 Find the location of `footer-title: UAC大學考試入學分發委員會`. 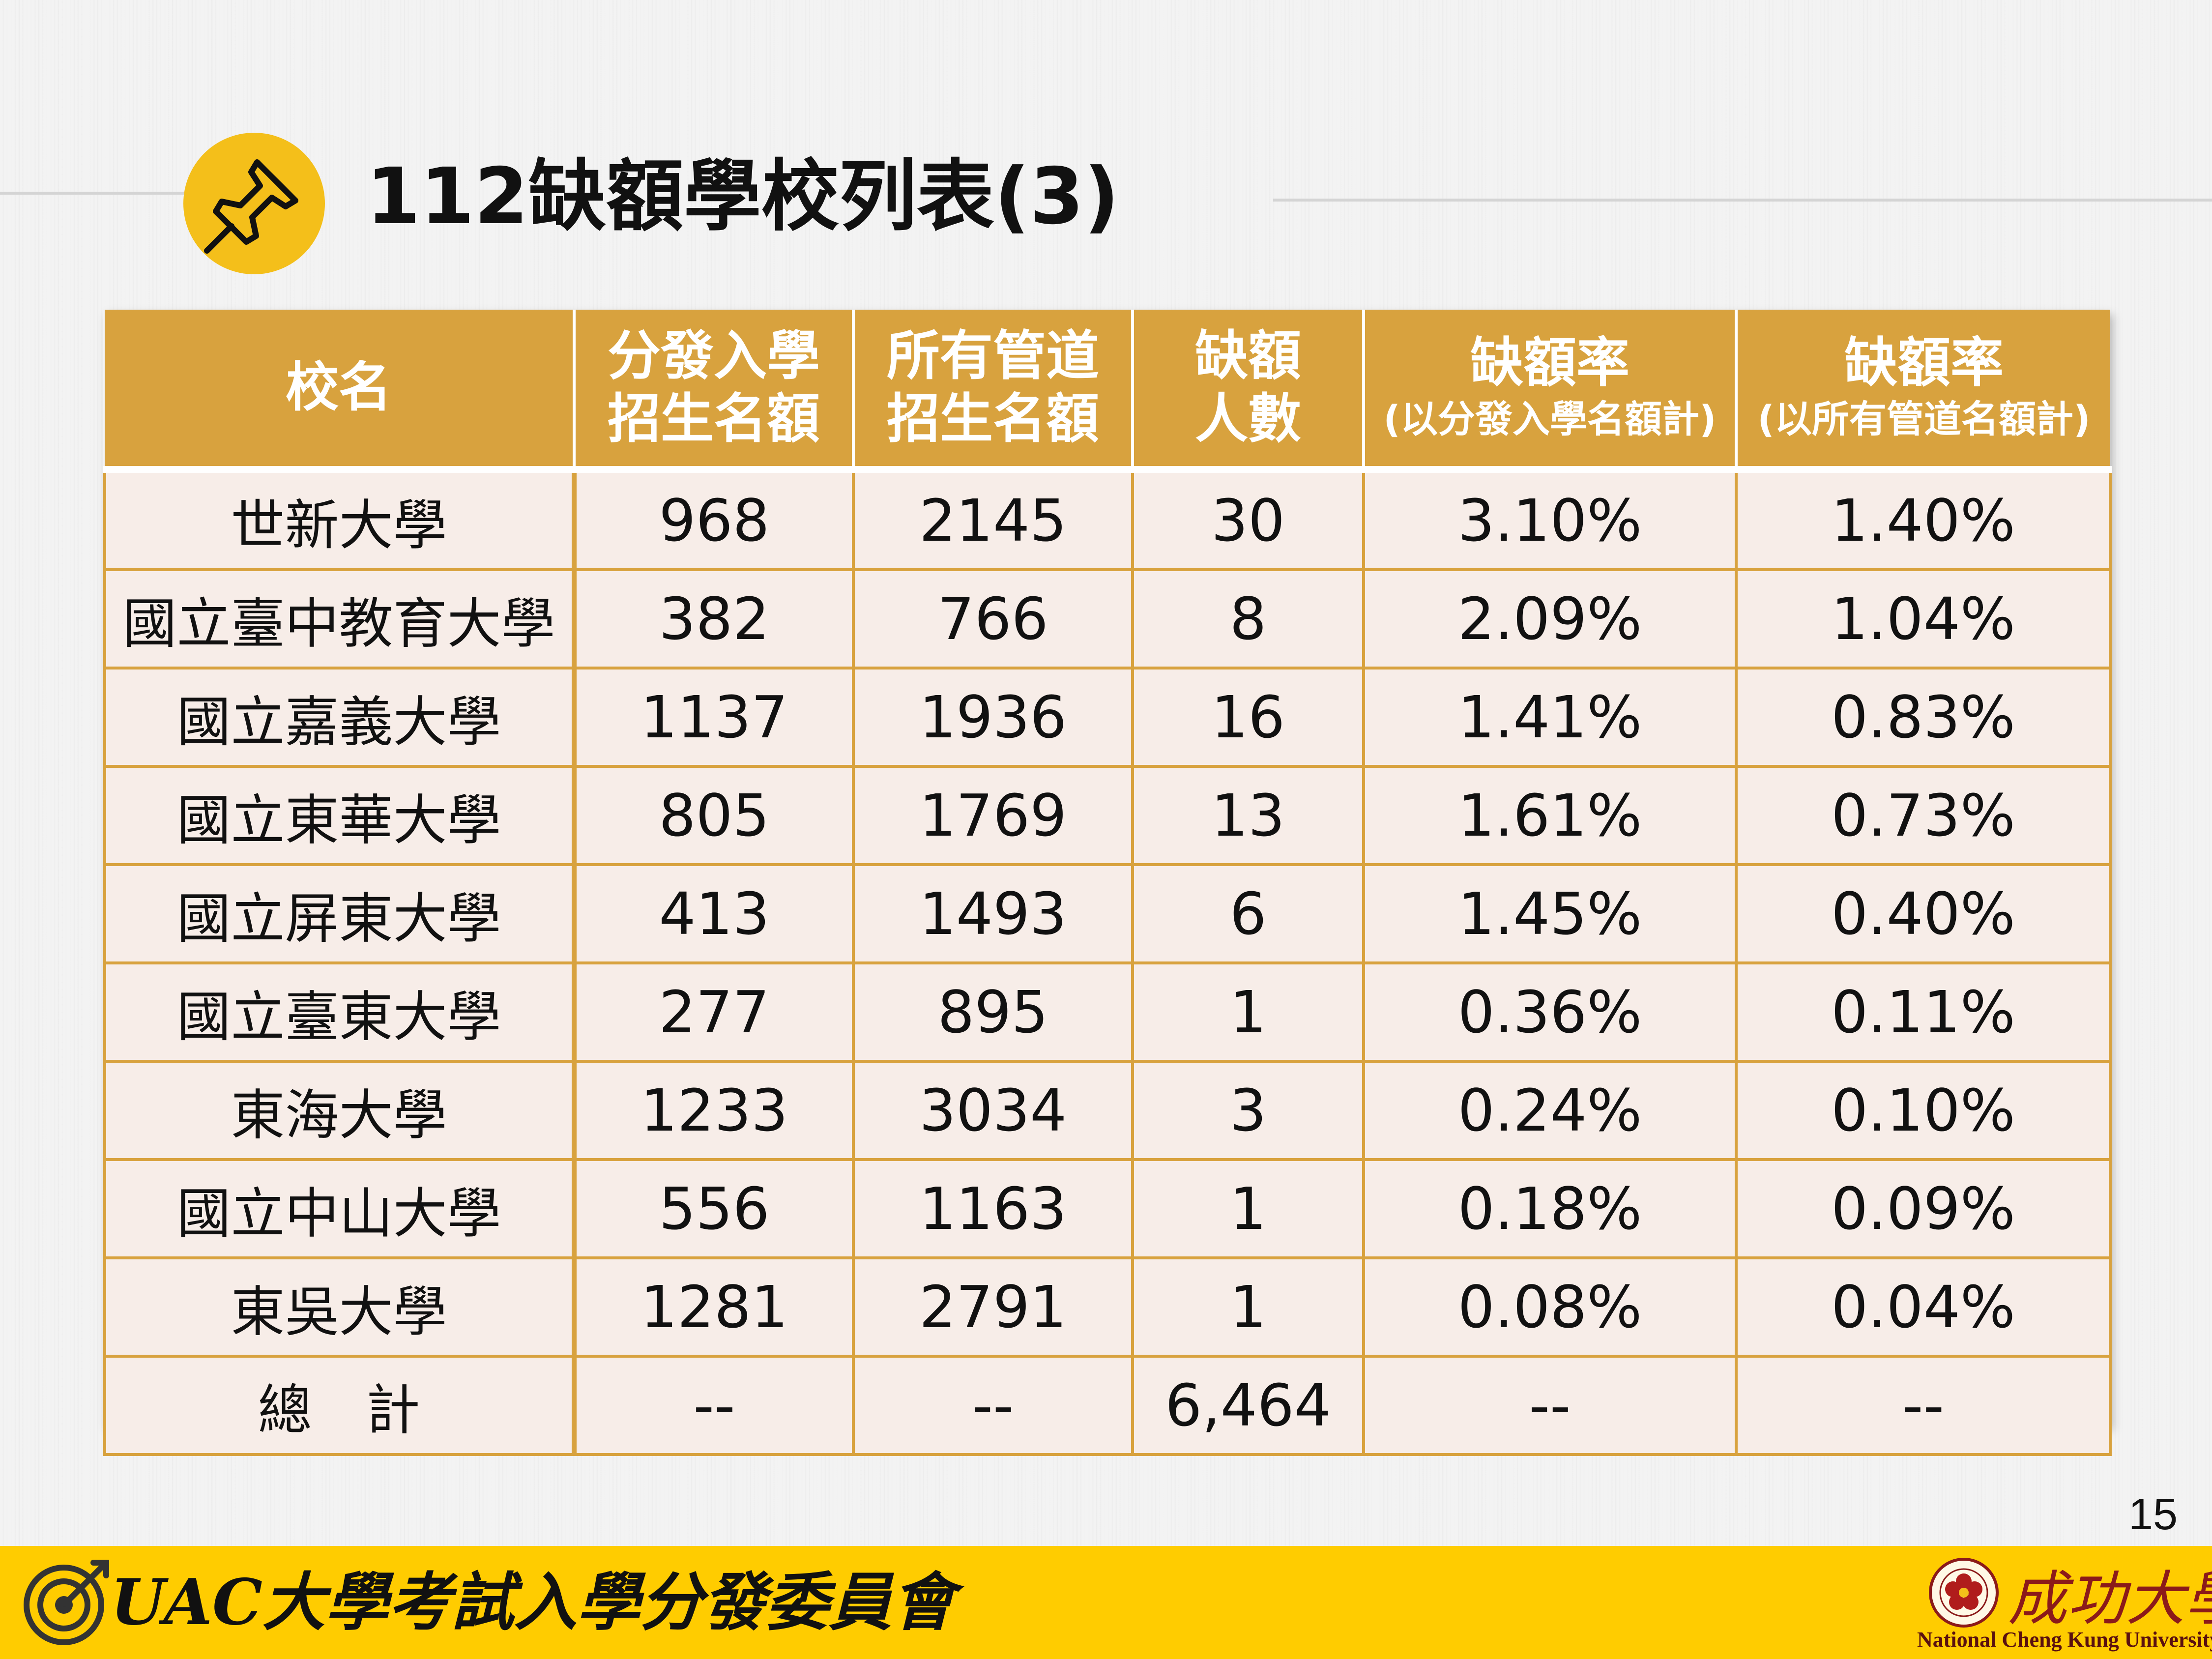

footer-title: UAC大學考試入學分發委員會 is located at coordinates (533, 1603).